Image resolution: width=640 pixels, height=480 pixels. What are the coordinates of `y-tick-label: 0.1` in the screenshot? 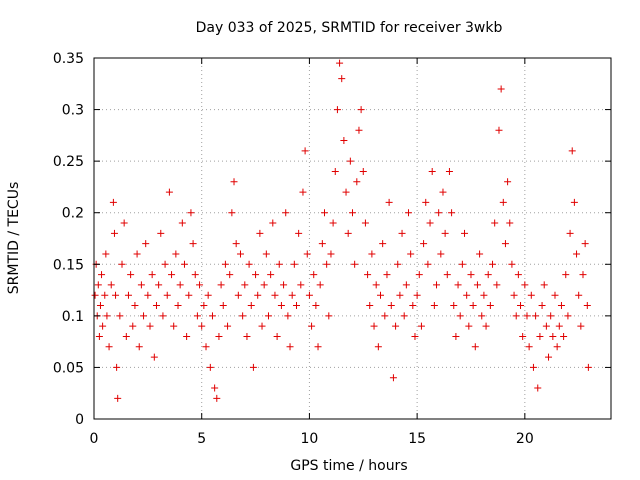 It's located at (73, 317).